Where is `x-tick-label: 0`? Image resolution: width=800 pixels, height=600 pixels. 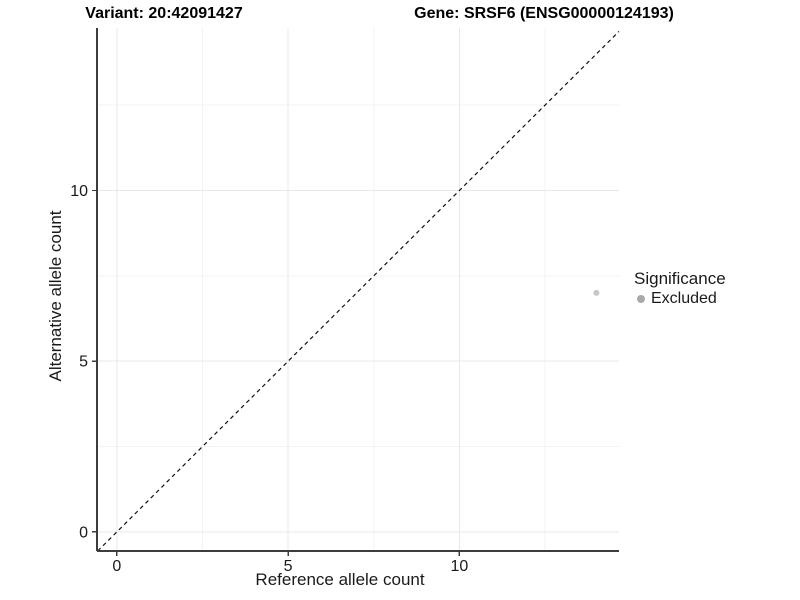 x-tick-label: 0 is located at coordinates (116, 566).